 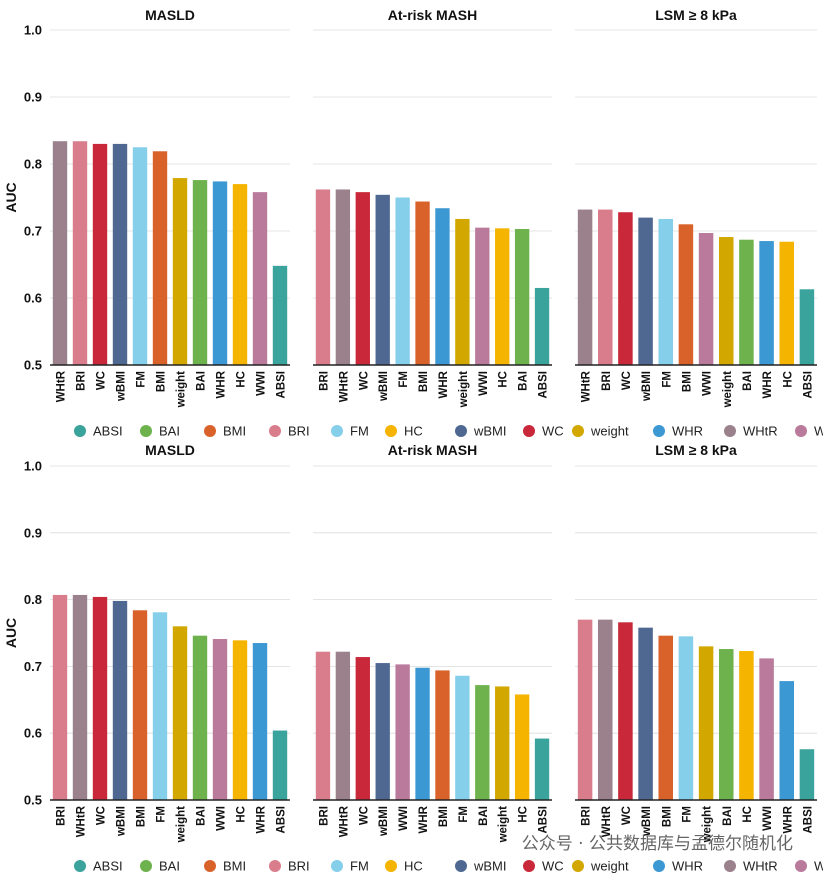 I want to click on legend-item-WHR: WHR, so click(x=678, y=866).